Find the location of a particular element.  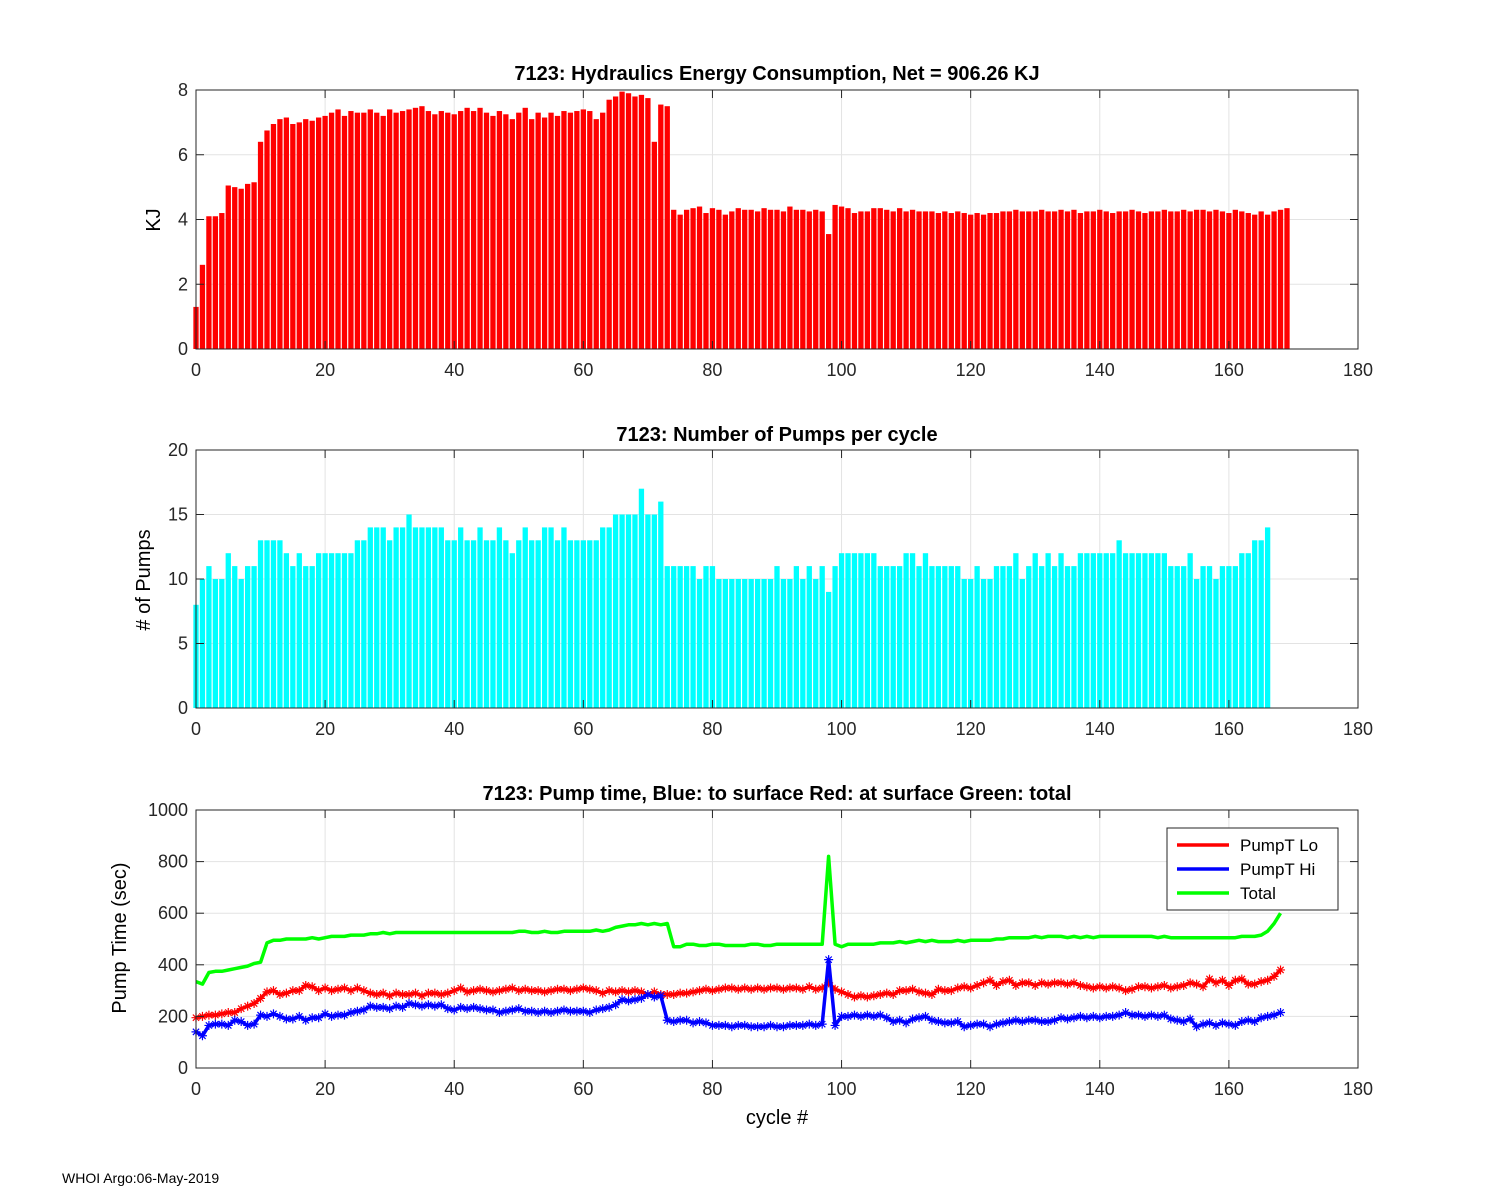

pumps-ytick-label: 15 is located at coordinates (178, 515).